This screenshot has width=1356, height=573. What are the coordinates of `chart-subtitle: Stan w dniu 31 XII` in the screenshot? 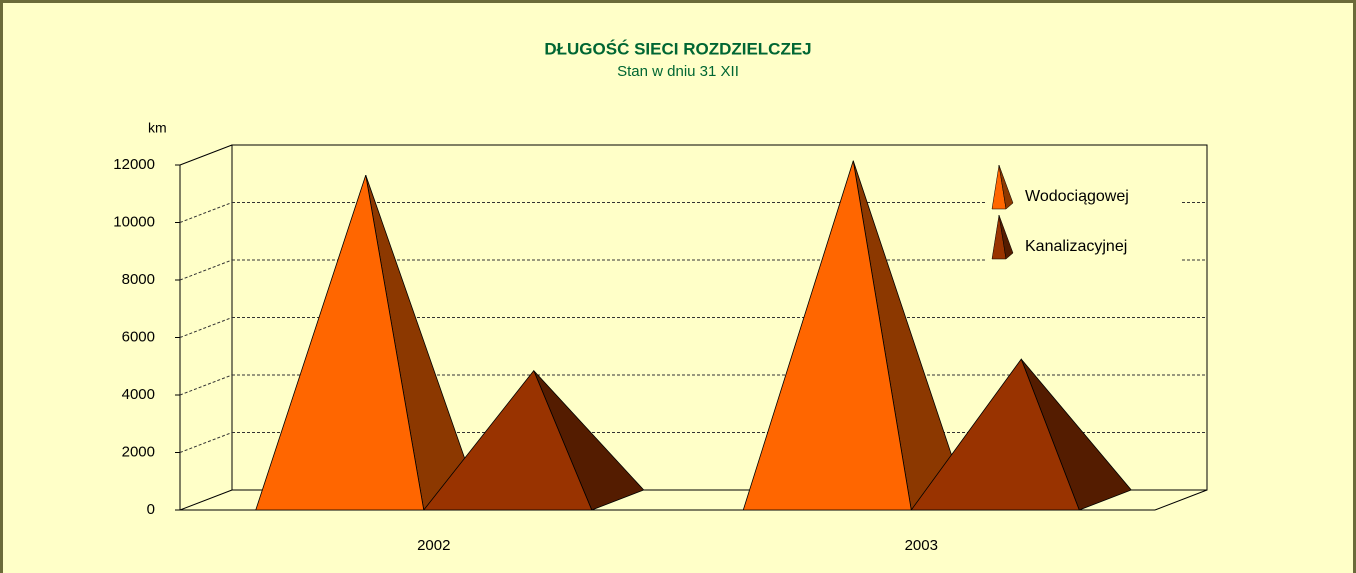 It's located at (678, 71).